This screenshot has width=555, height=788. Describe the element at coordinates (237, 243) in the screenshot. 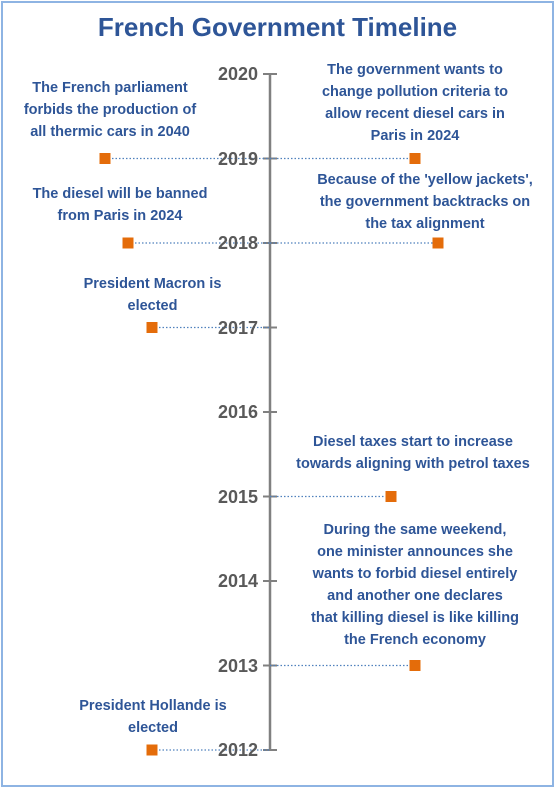

I see `year-label: 2018` at that location.